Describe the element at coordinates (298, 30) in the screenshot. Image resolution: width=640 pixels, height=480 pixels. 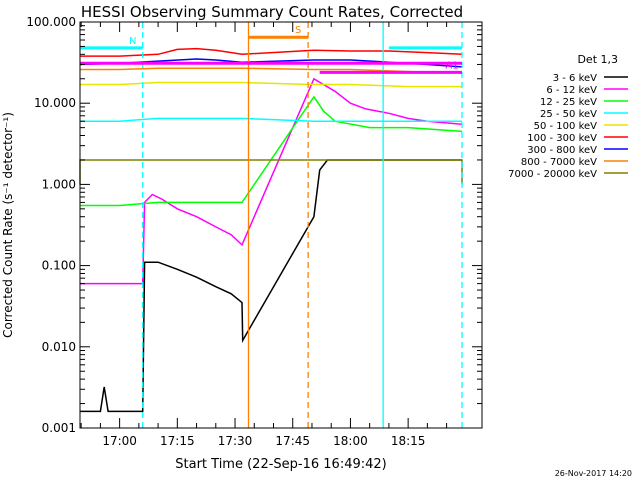
I see `flag-label-3: S` at that location.